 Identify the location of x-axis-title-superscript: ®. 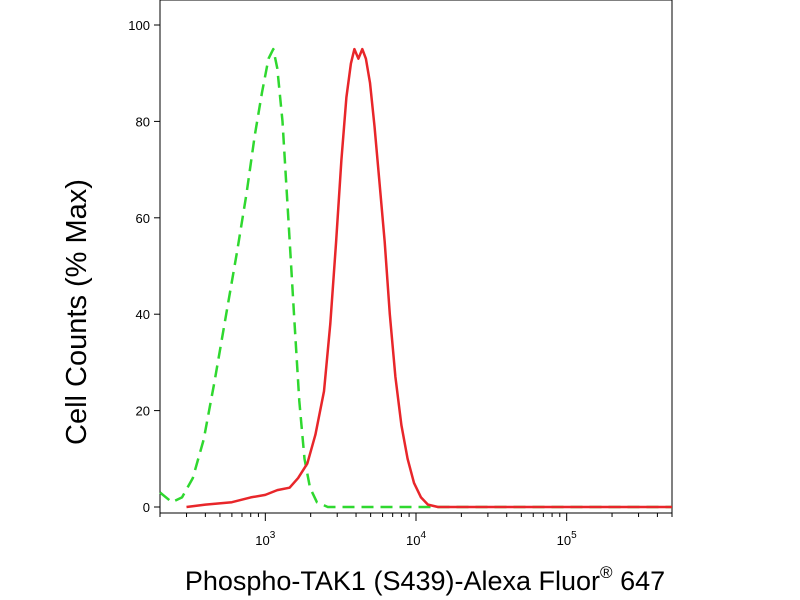
(606, 572).